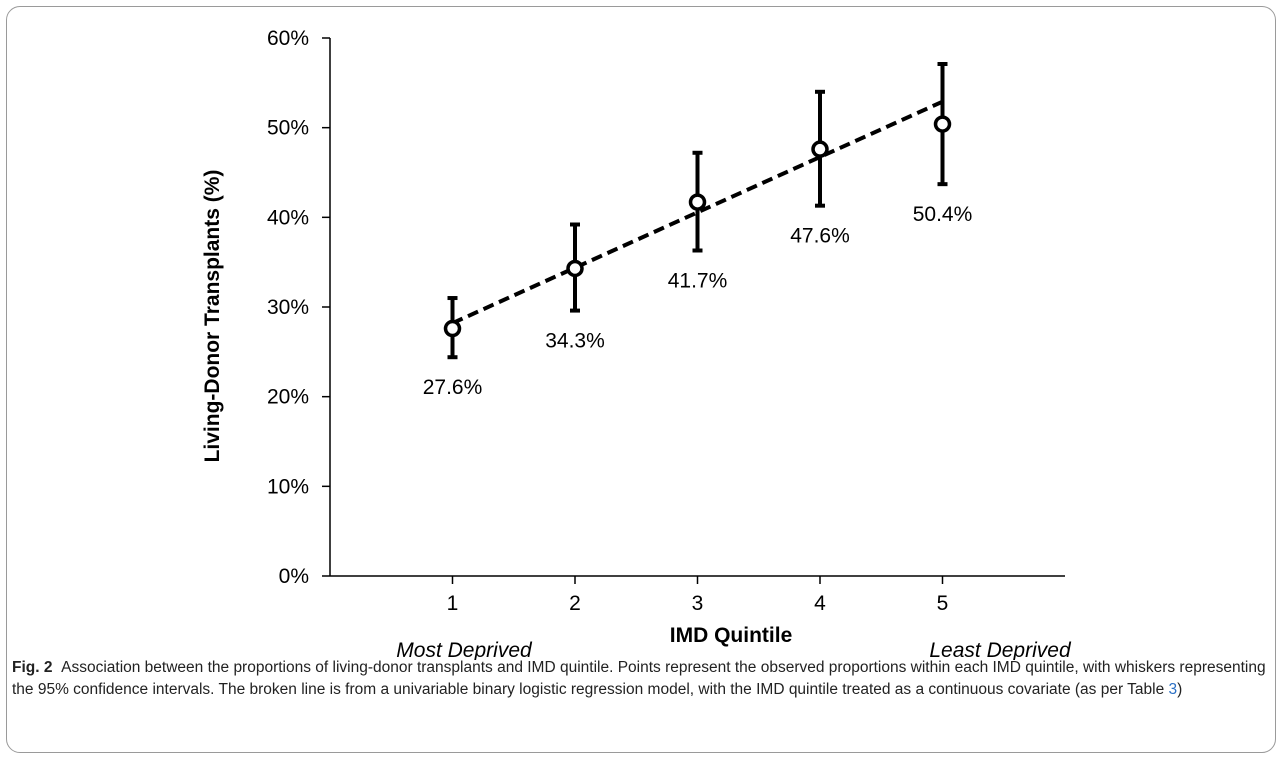 The height and width of the screenshot is (757, 1284). I want to click on y-tick-label: 60%, so click(288, 38).